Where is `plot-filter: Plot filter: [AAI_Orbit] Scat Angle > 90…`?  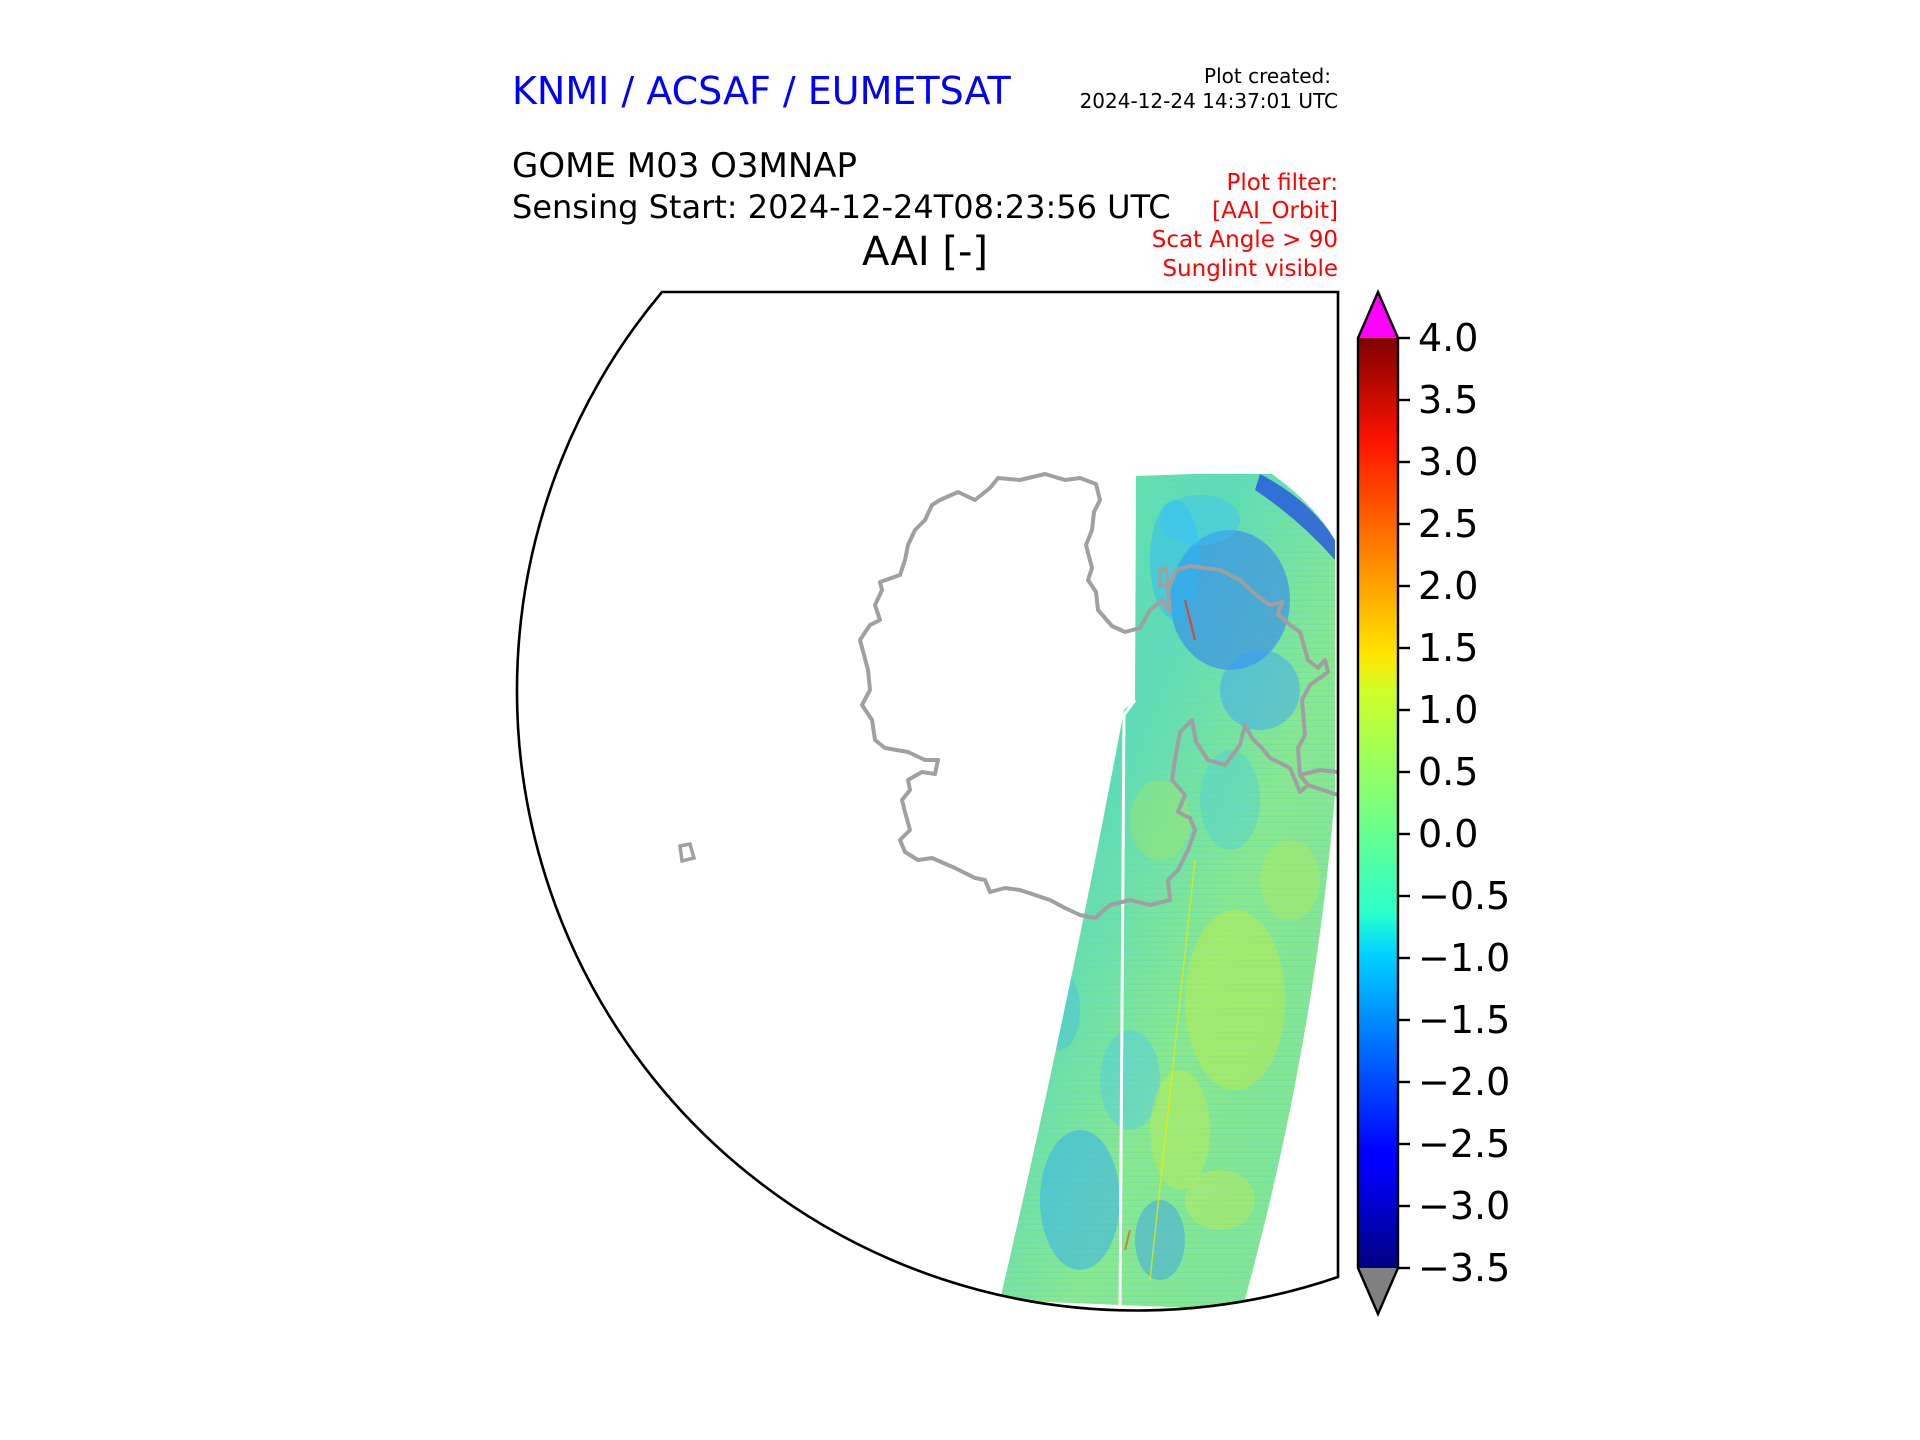 plot-filter: Plot filter: [AAI_Orbit] Scat Angle > 90… is located at coordinates (1245, 226).